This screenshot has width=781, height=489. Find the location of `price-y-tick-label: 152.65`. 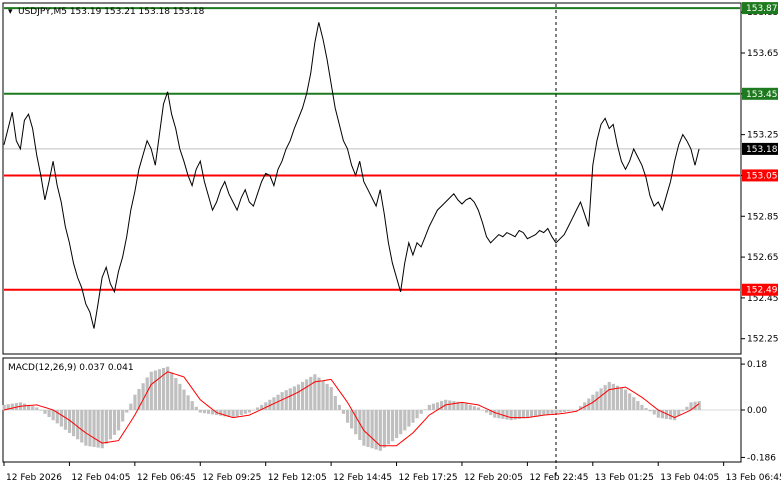

price-y-tick-label: 152.65 is located at coordinates (763, 258).